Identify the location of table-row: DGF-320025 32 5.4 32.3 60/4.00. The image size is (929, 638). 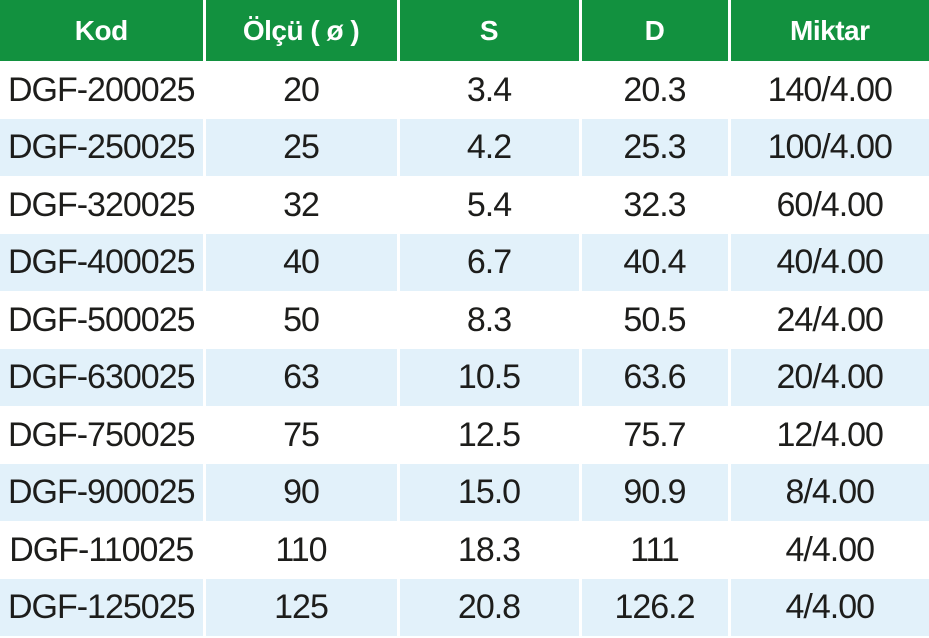
(464, 205).